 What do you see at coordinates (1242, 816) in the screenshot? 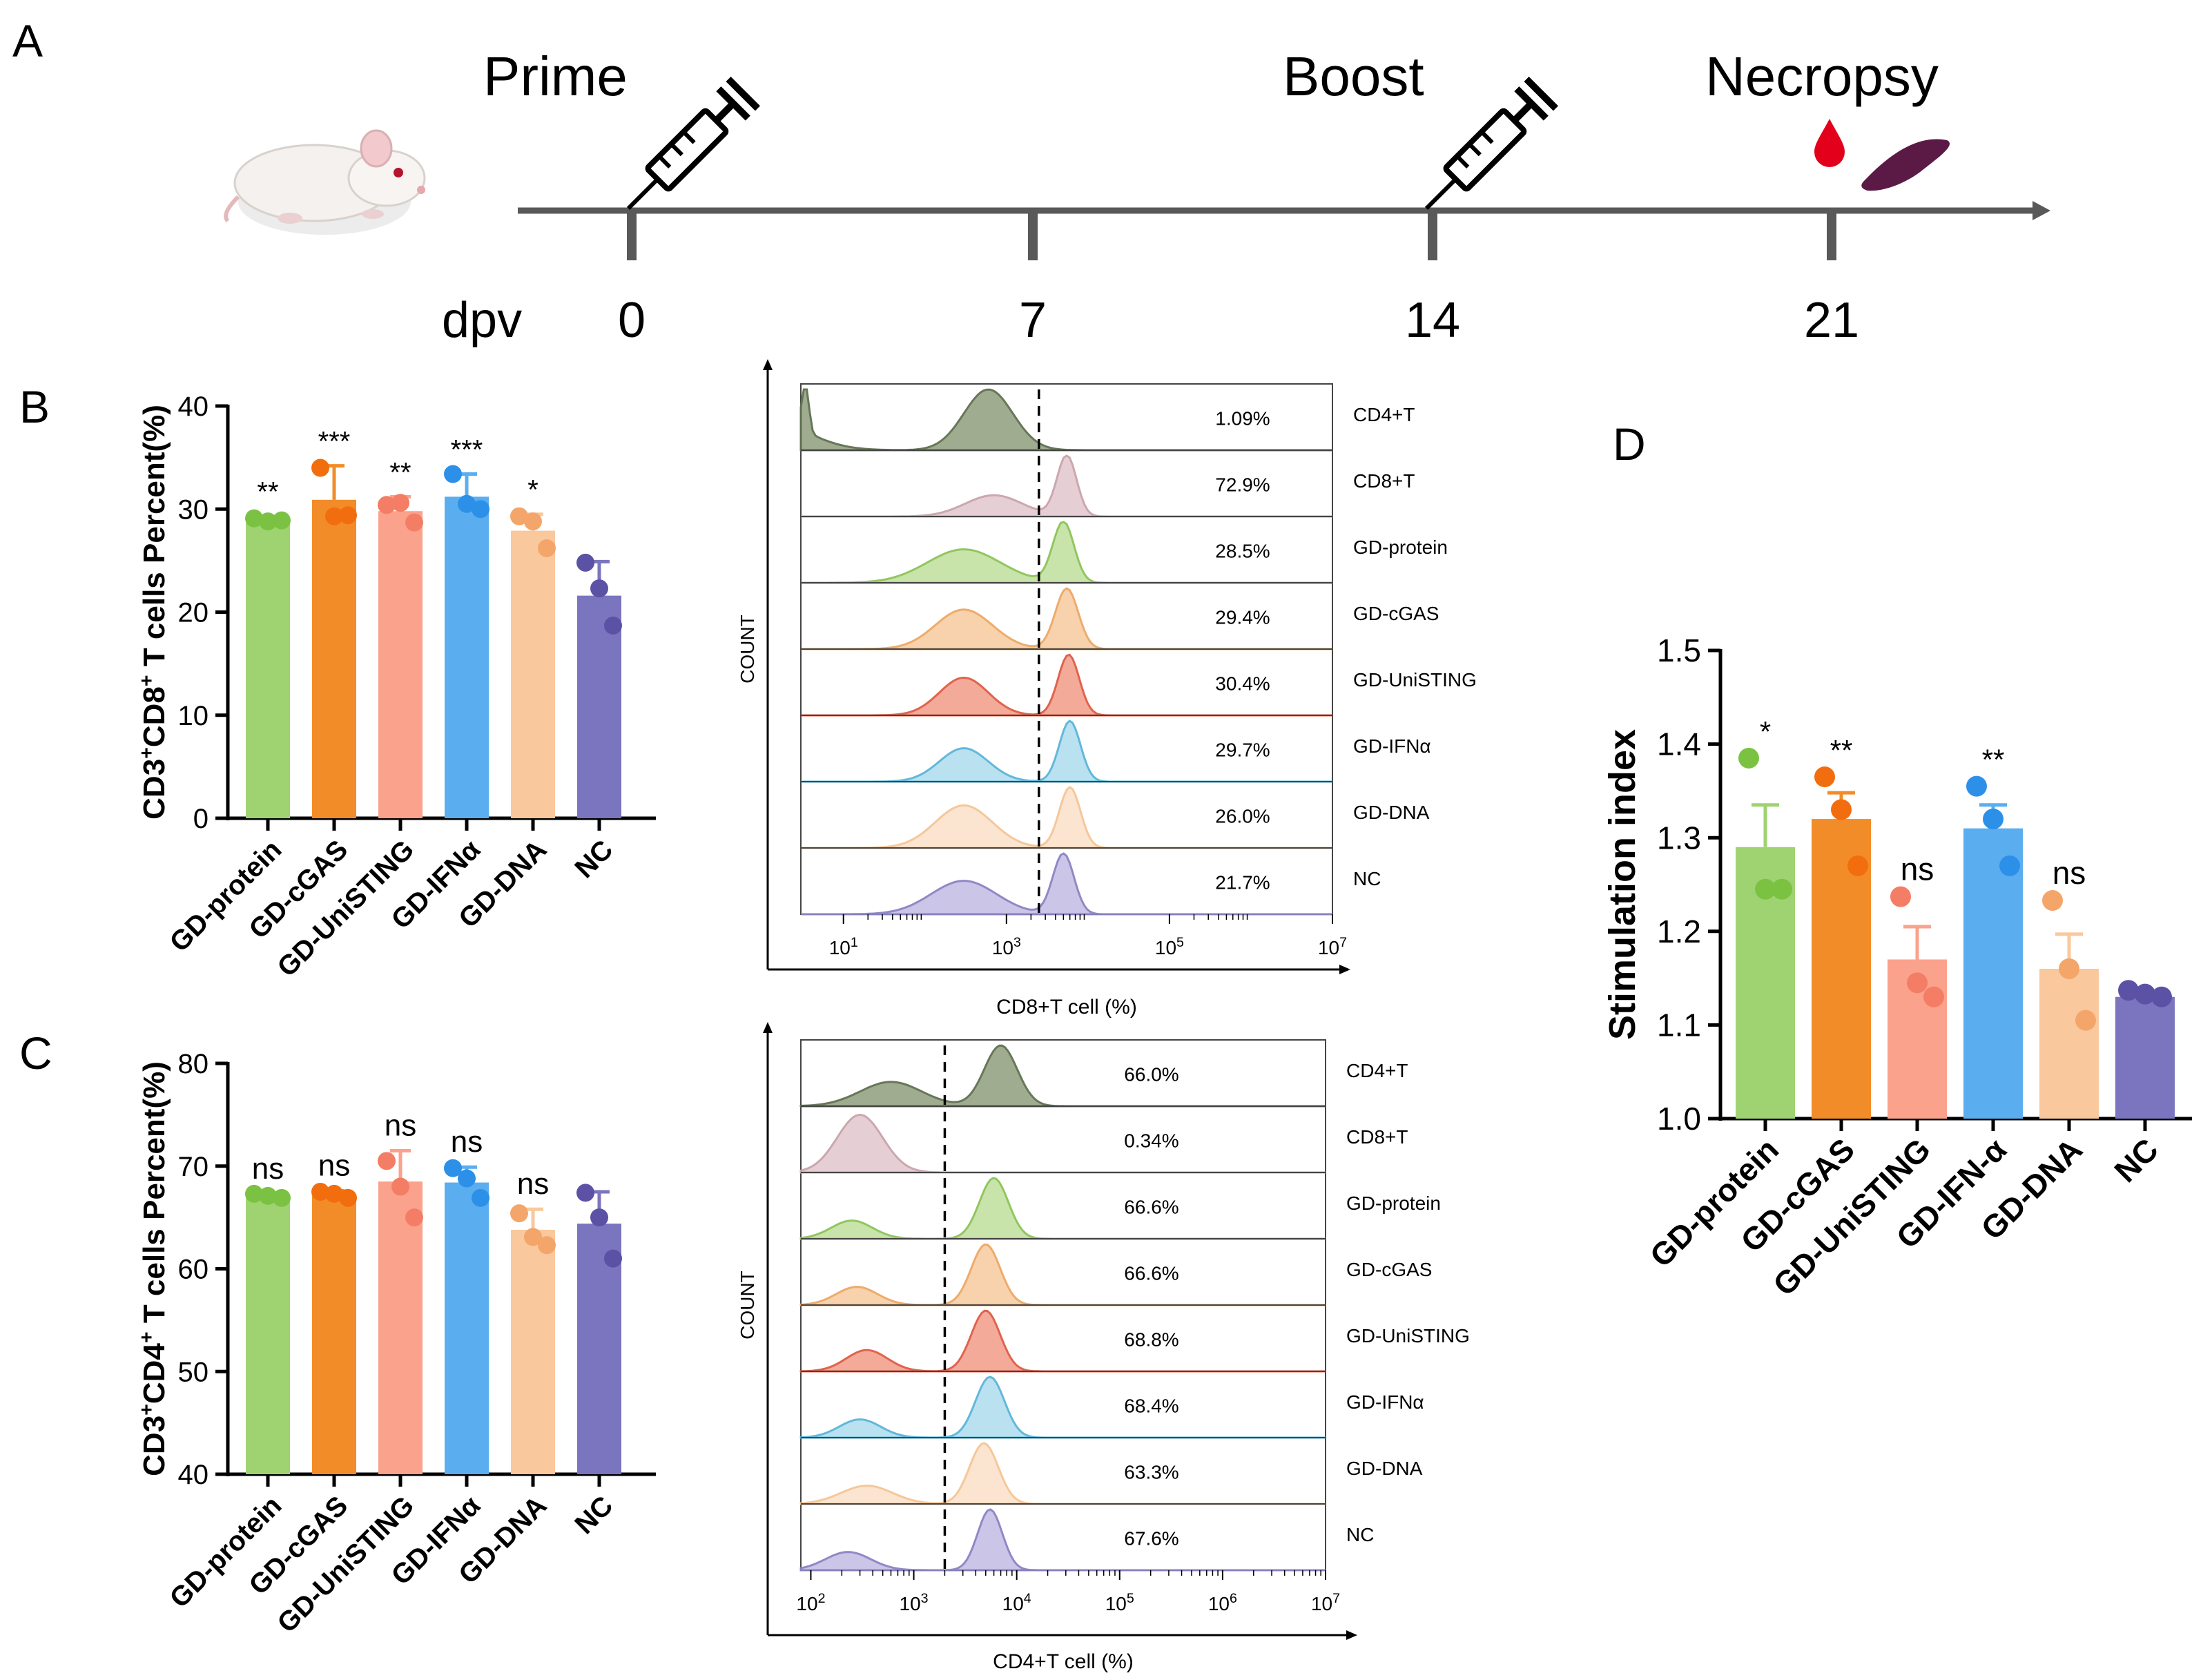
I see `percent-label: 26.0%` at bounding box center [1242, 816].